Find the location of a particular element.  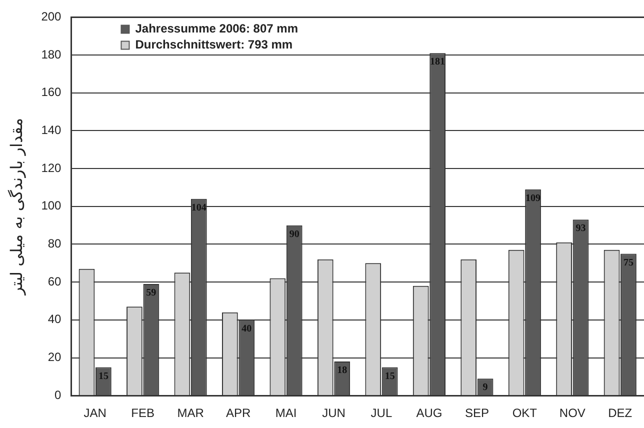

x-tick-label: DEZ is located at coordinates (620, 413).